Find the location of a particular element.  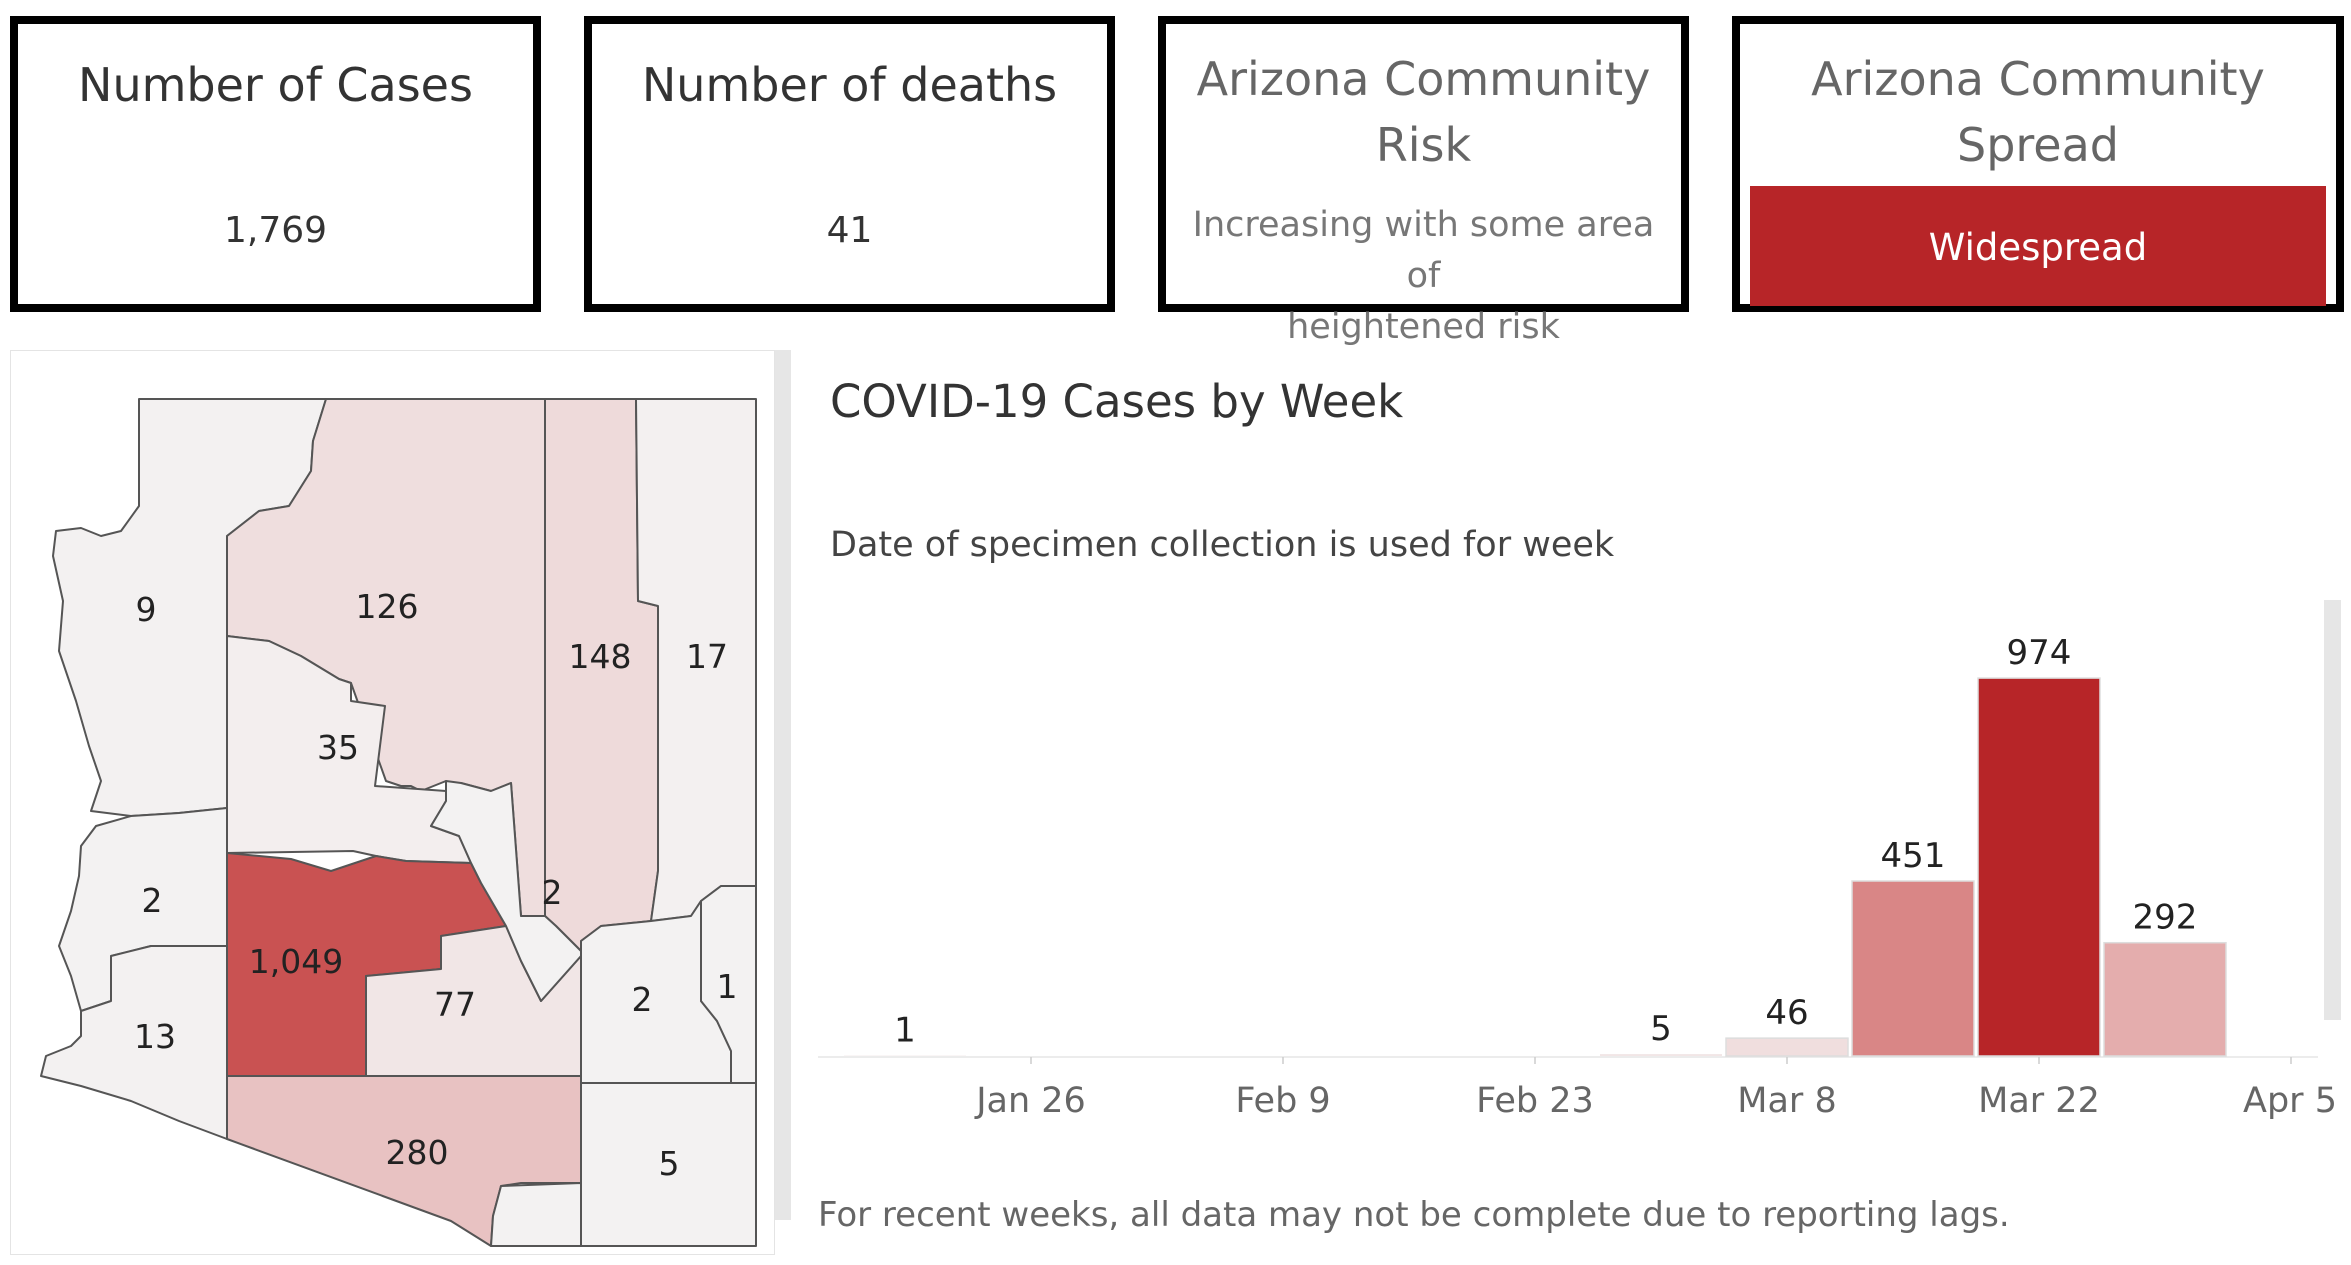

x-tick-label: Feb 9 is located at coordinates (1282, 1101).